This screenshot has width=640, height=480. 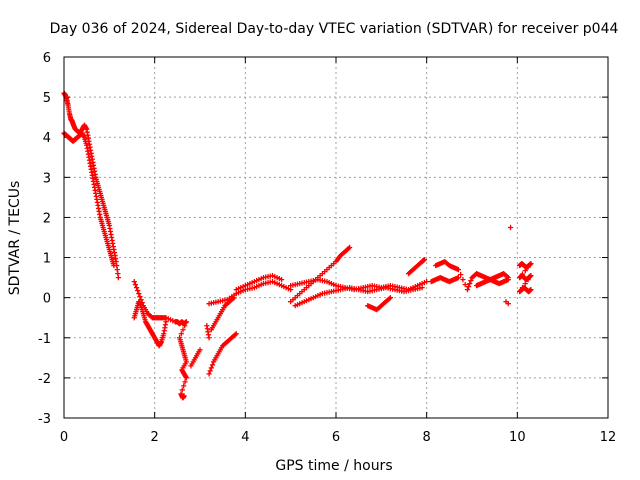 What do you see at coordinates (427, 437) in the screenshot?
I see `x-tick-label: 8` at bounding box center [427, 437].